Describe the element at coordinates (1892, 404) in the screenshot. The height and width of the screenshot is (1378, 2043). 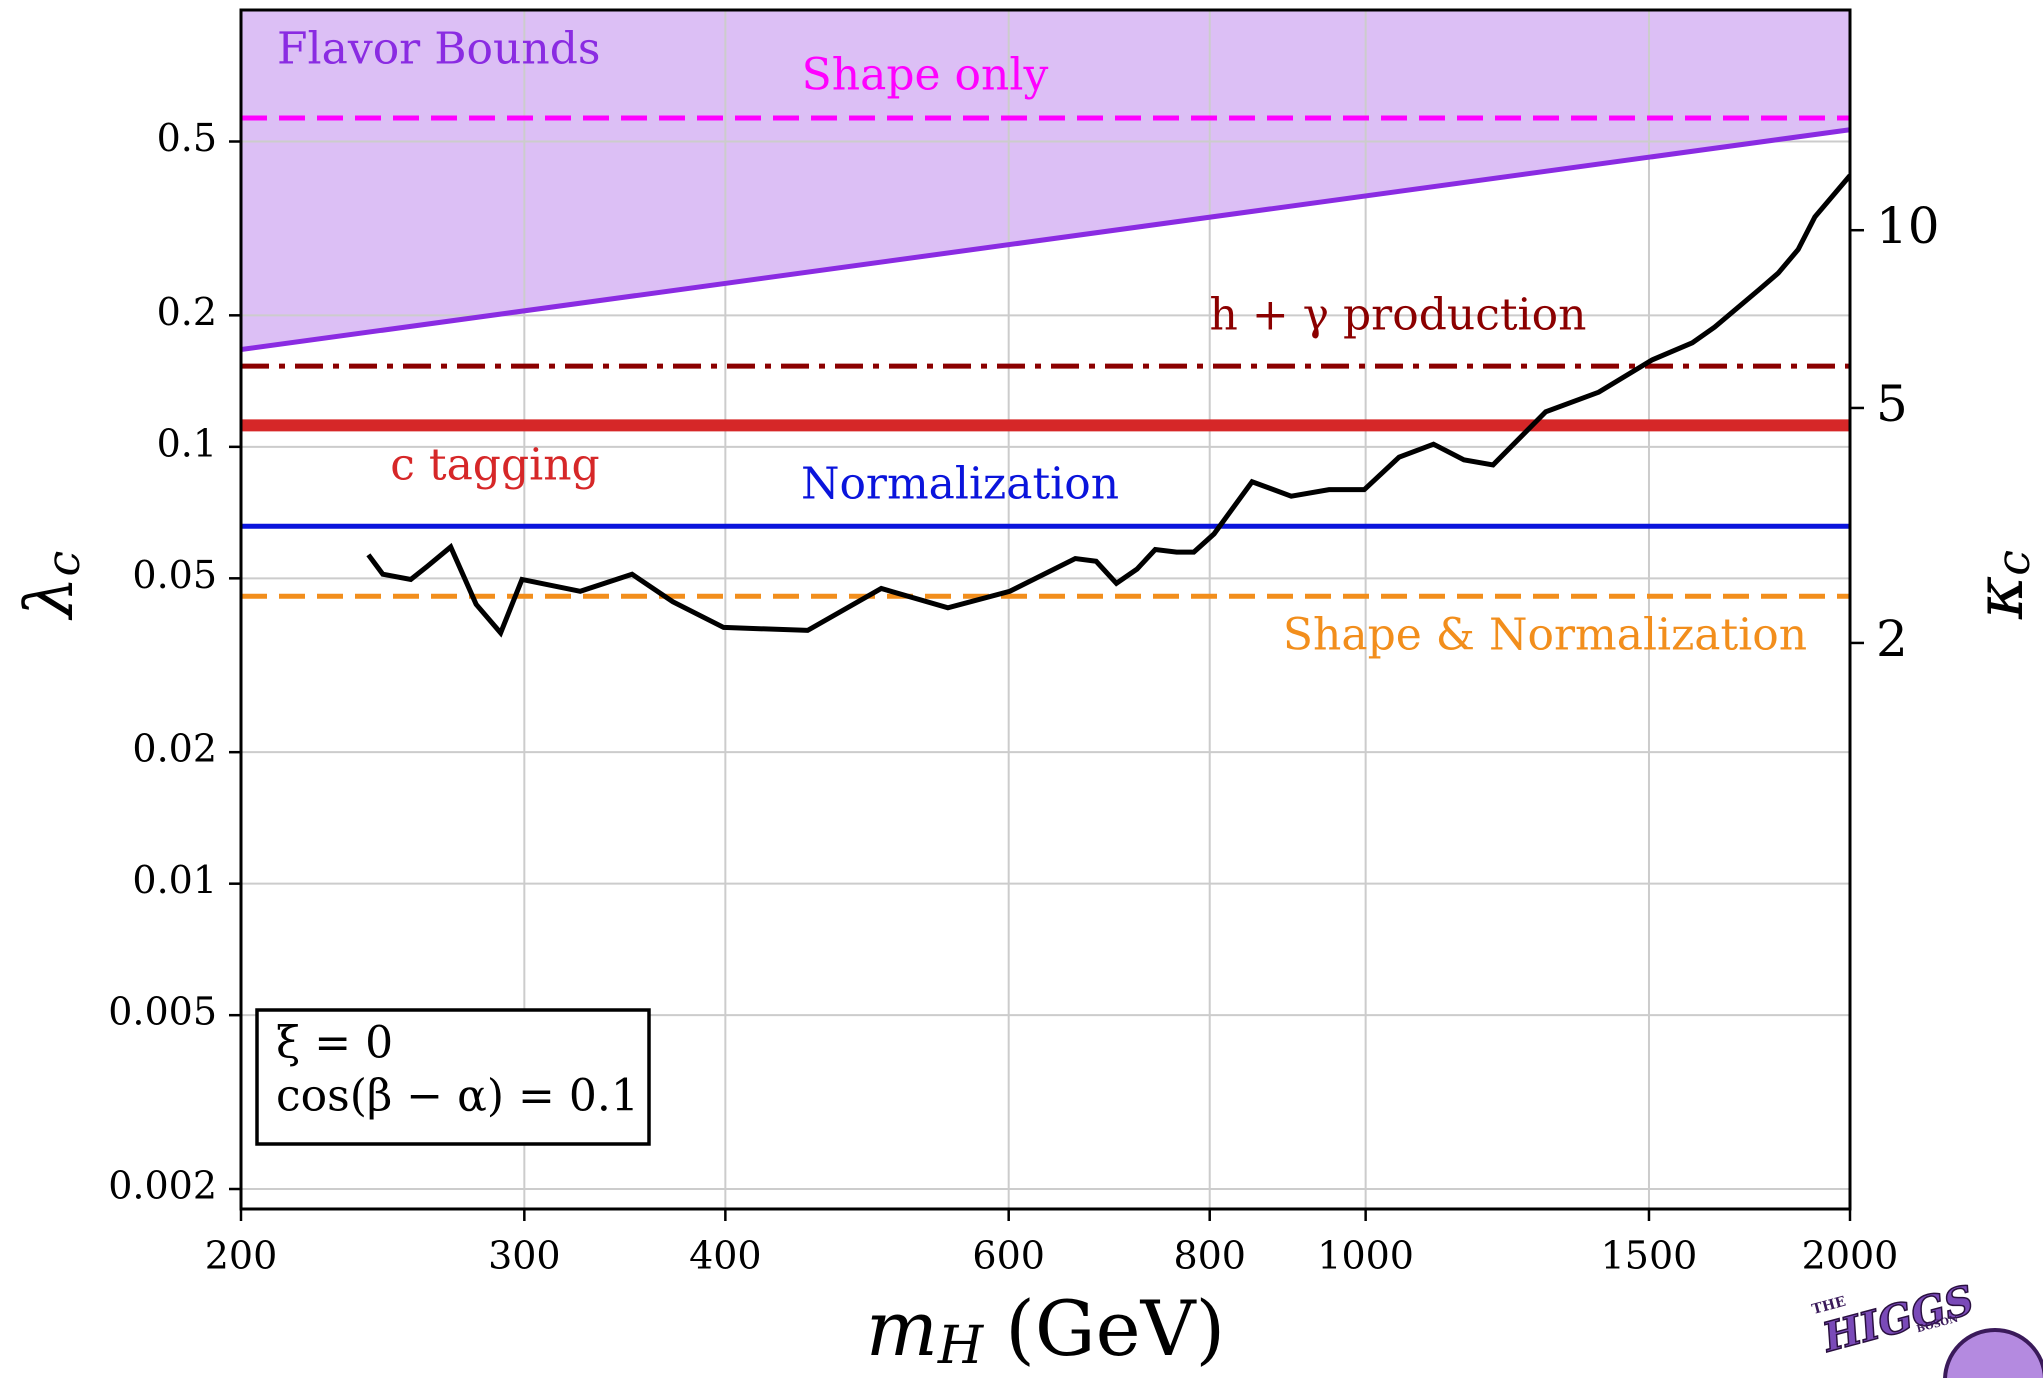
I see `y2-tick-label: 5` at that location.